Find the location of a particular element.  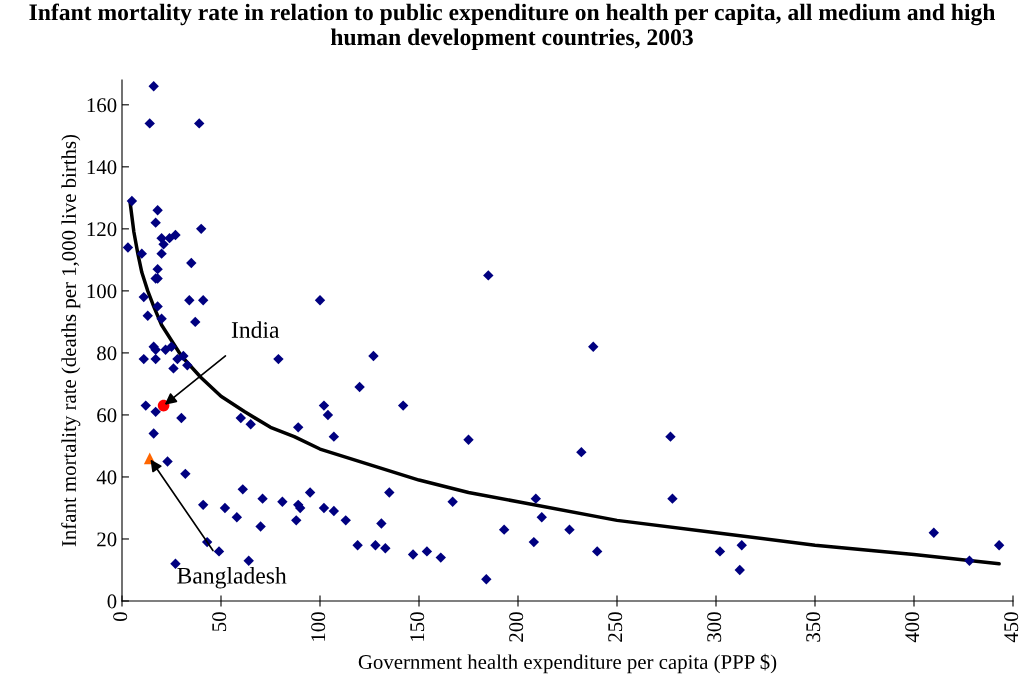

x-tick-label: 350 is located at coordinates (813, 627).